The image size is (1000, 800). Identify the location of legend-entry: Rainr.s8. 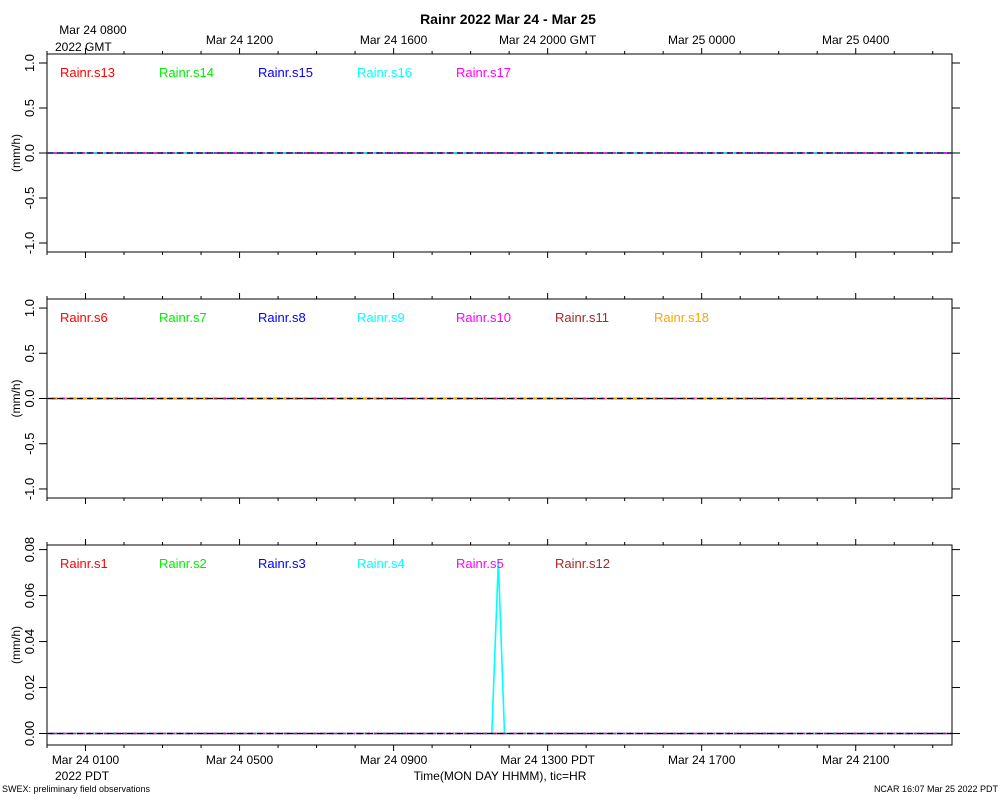
(282, 317).